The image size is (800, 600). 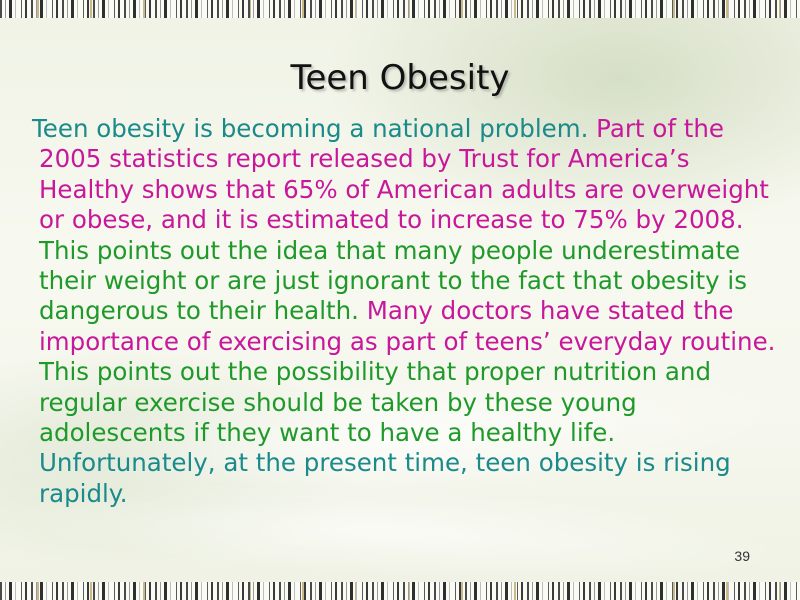 What do you see at coordinates (400, 591) in the screenshot?
I see `bottom-border-strip` at bounding box center [400, 591].